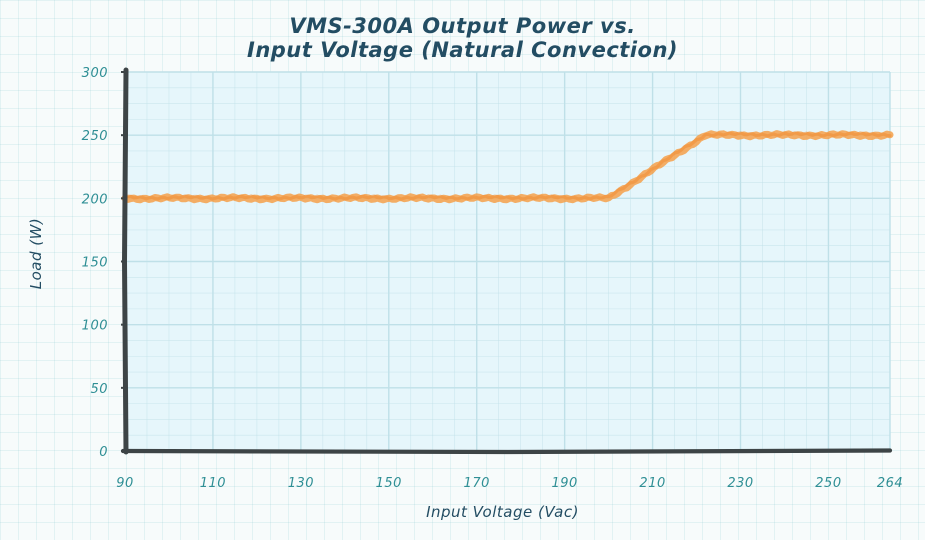 This screenshot has width=925, height=540. I want to click on y-tick-label: 200, so click(95, 199).